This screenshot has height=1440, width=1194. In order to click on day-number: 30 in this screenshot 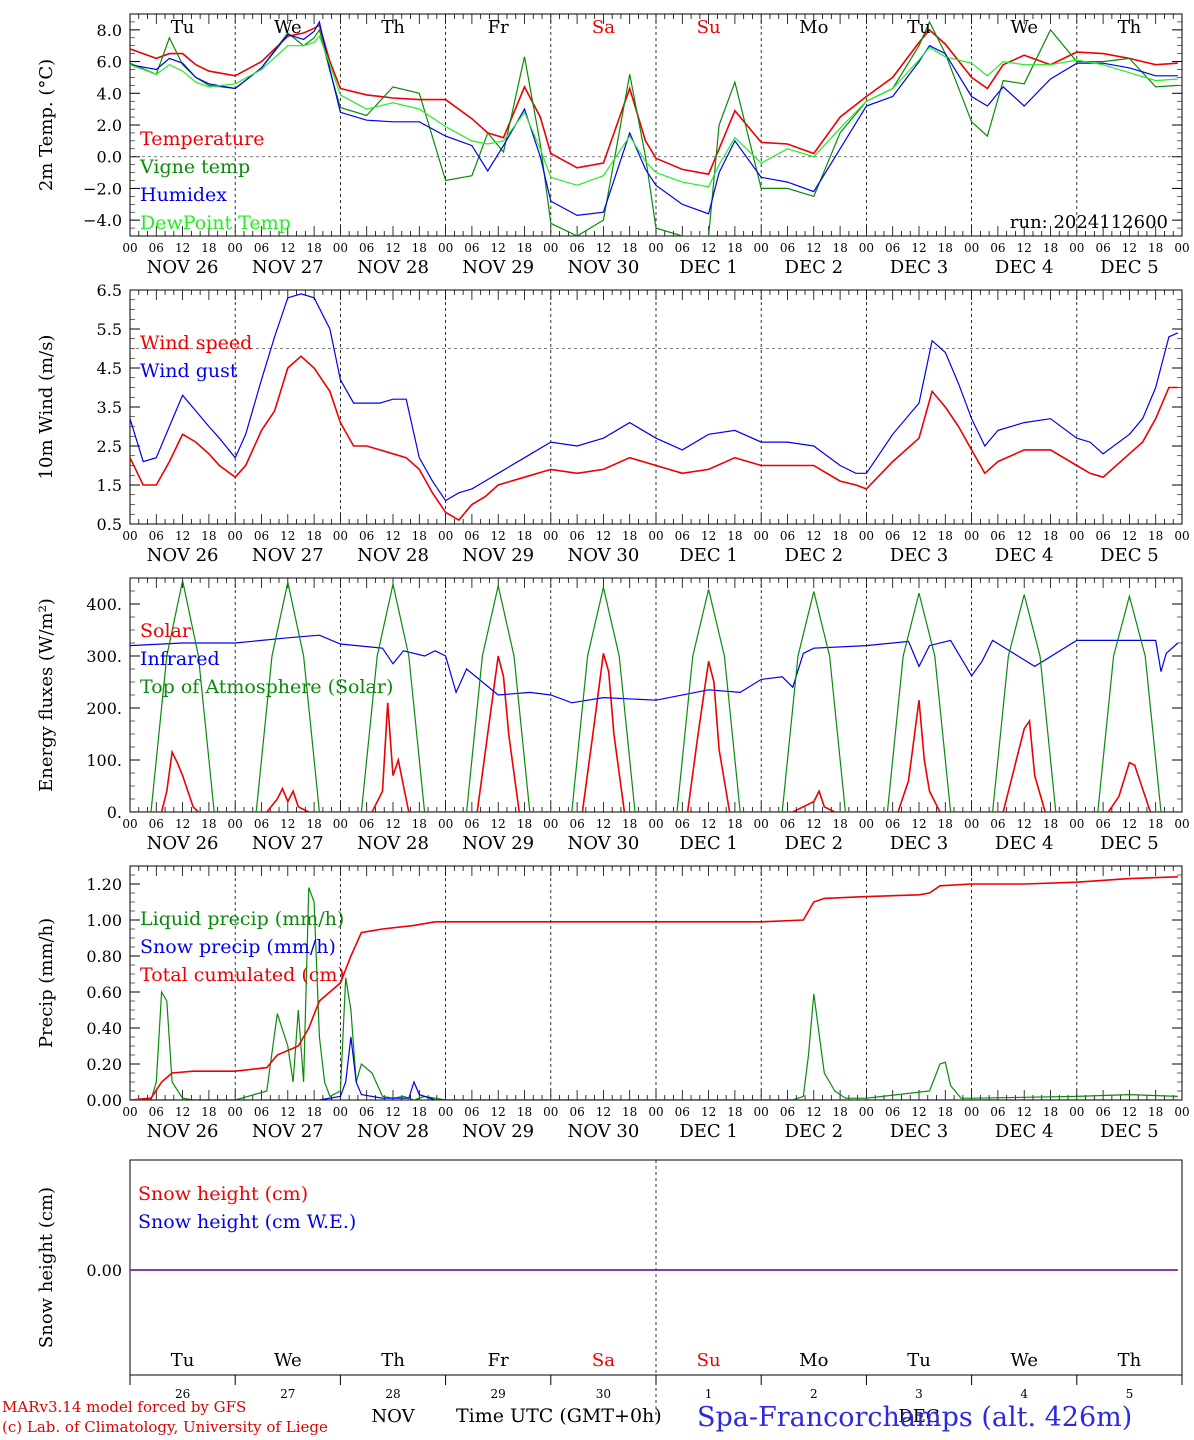, I will do `click(603, 1394)`.